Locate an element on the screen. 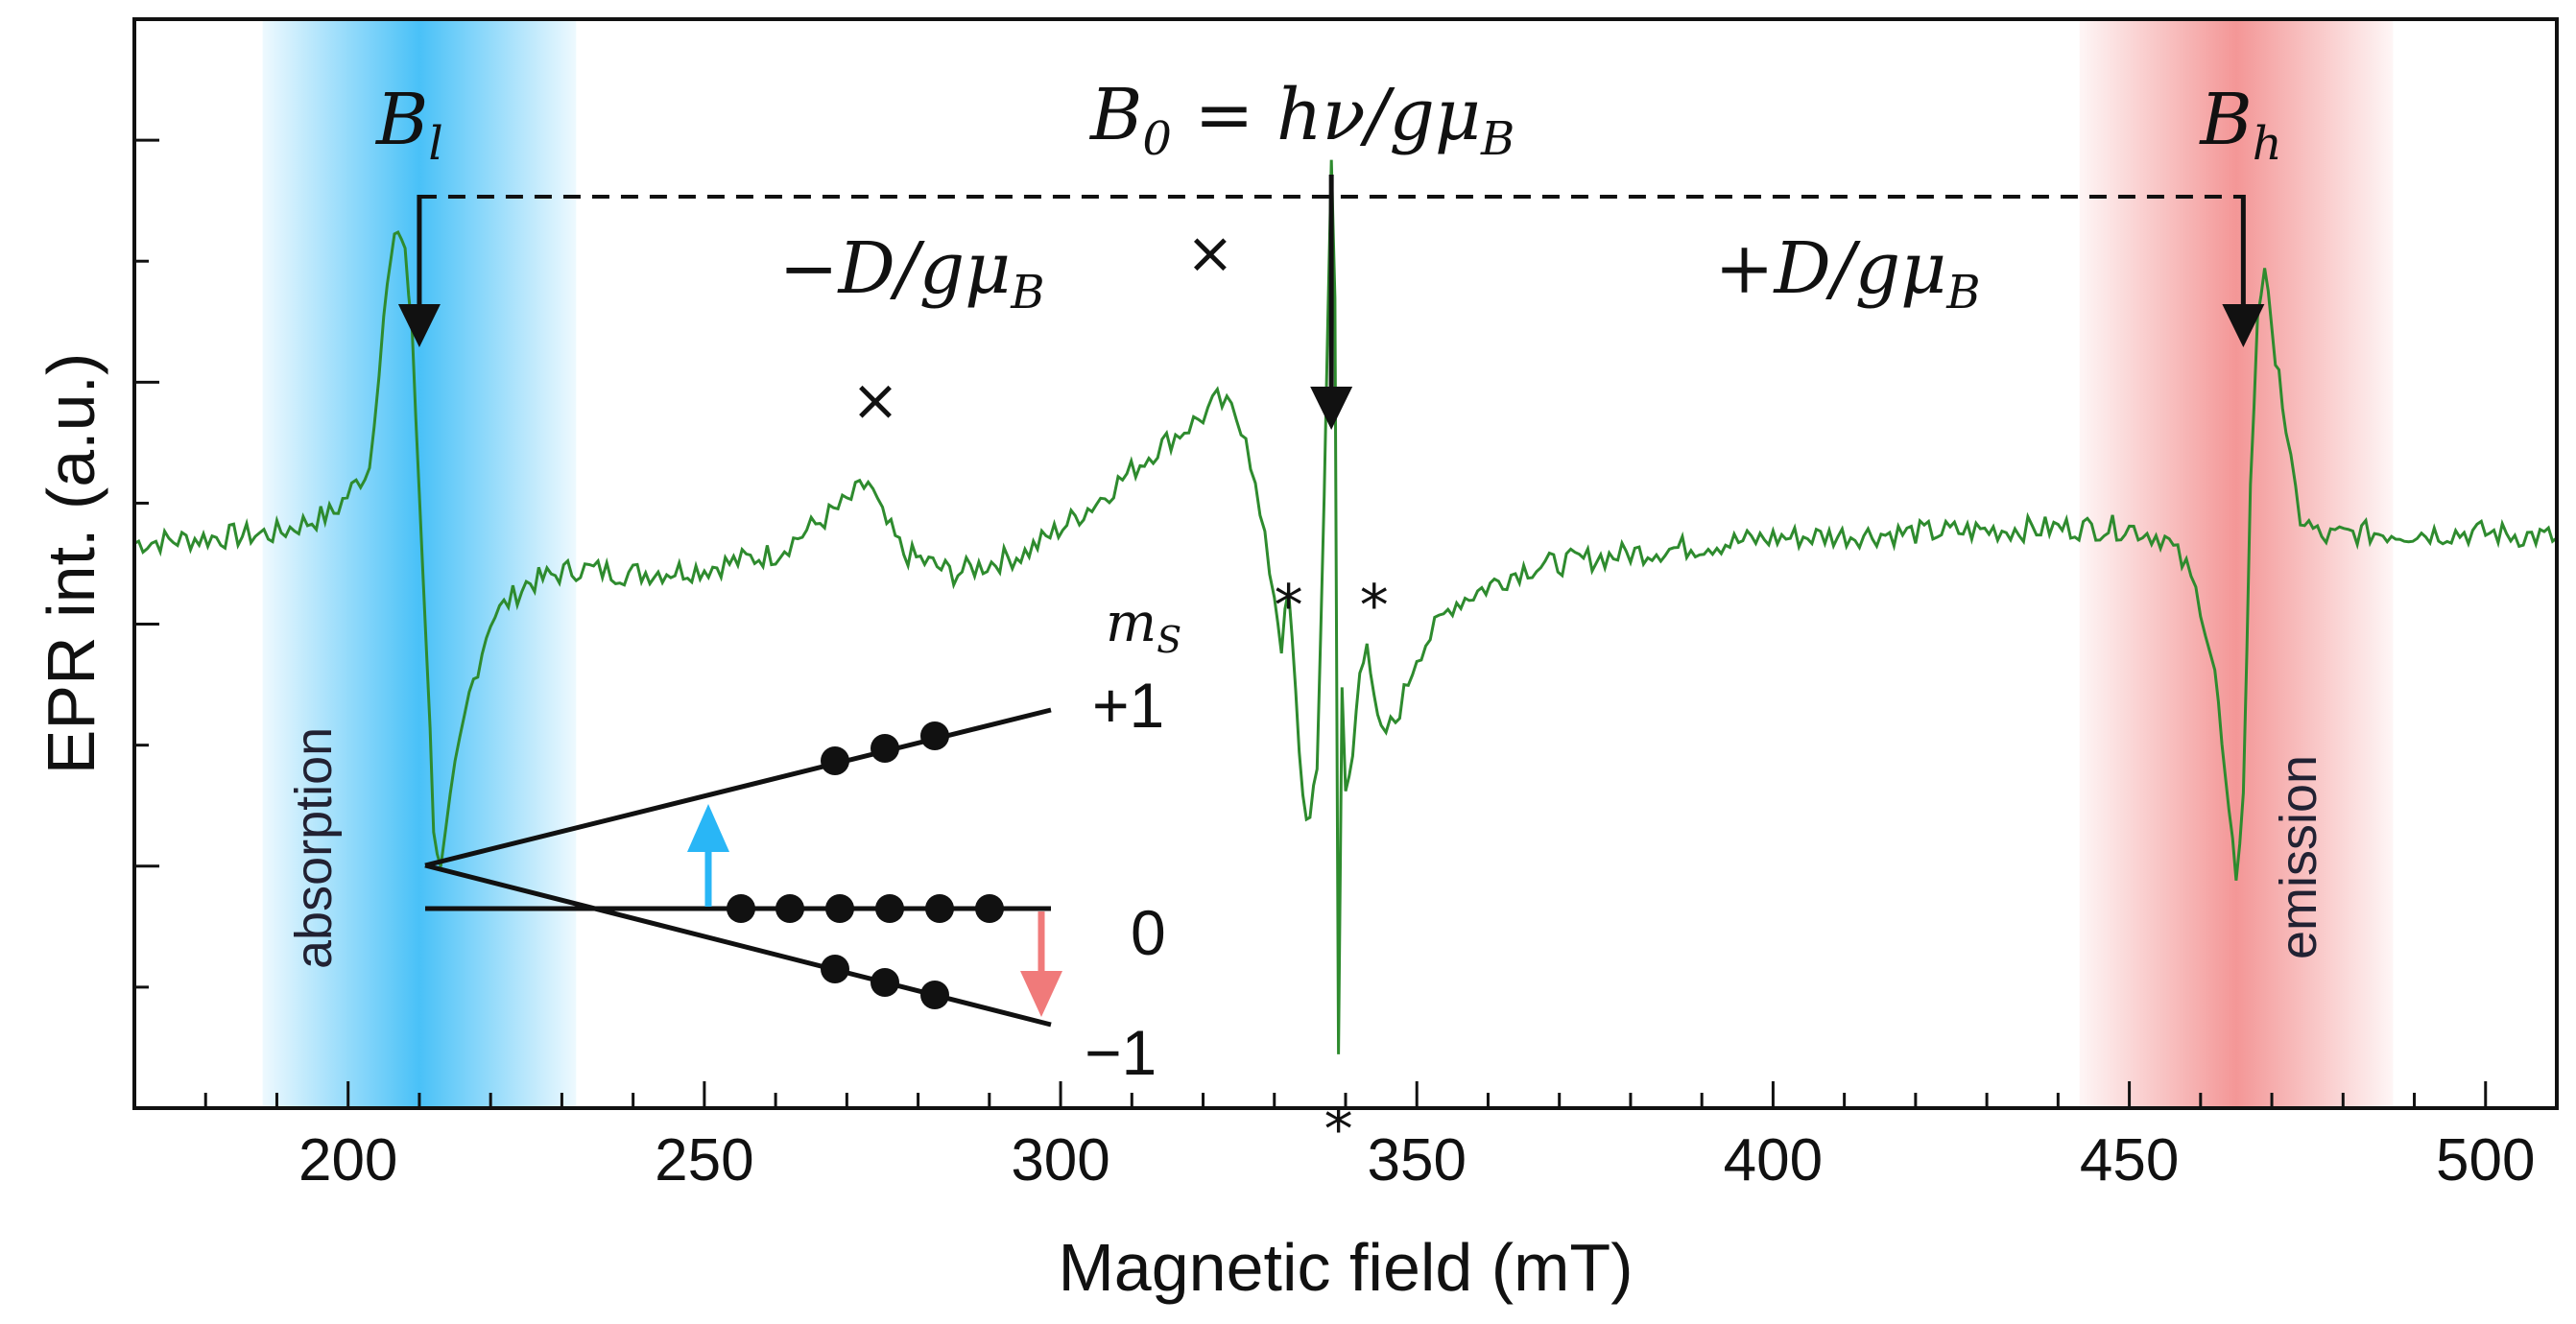 This screenshot has width=2576, height=1324. x-tick-label: 450 is located at coordinates (2129, 1160).